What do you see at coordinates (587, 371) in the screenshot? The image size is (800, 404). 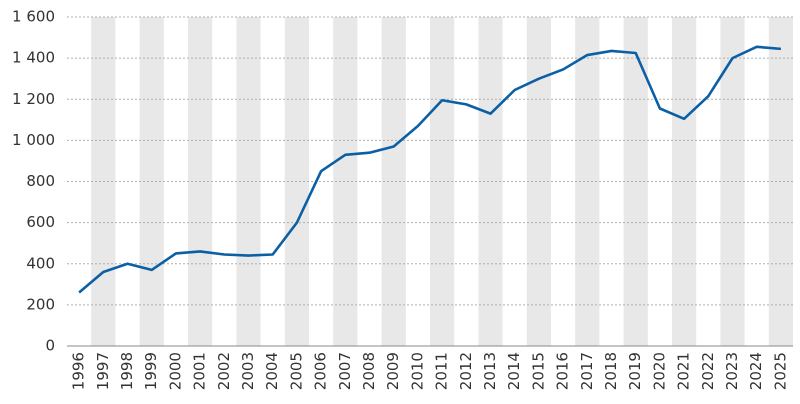 I see `x-tick-label: 2017` at bounding box center [587, 371].